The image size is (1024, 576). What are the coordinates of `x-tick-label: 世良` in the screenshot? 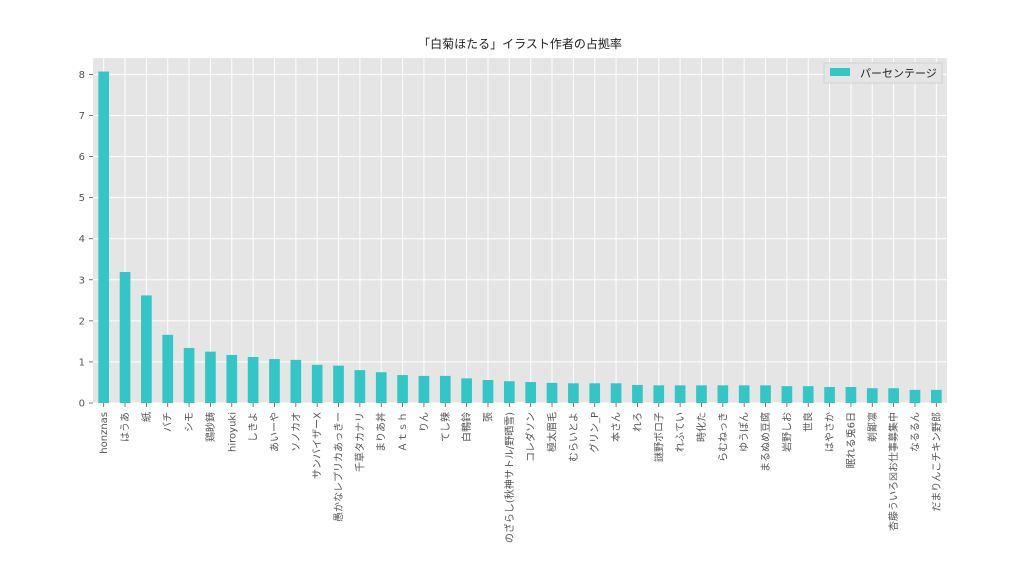 It's located at (808, 422).